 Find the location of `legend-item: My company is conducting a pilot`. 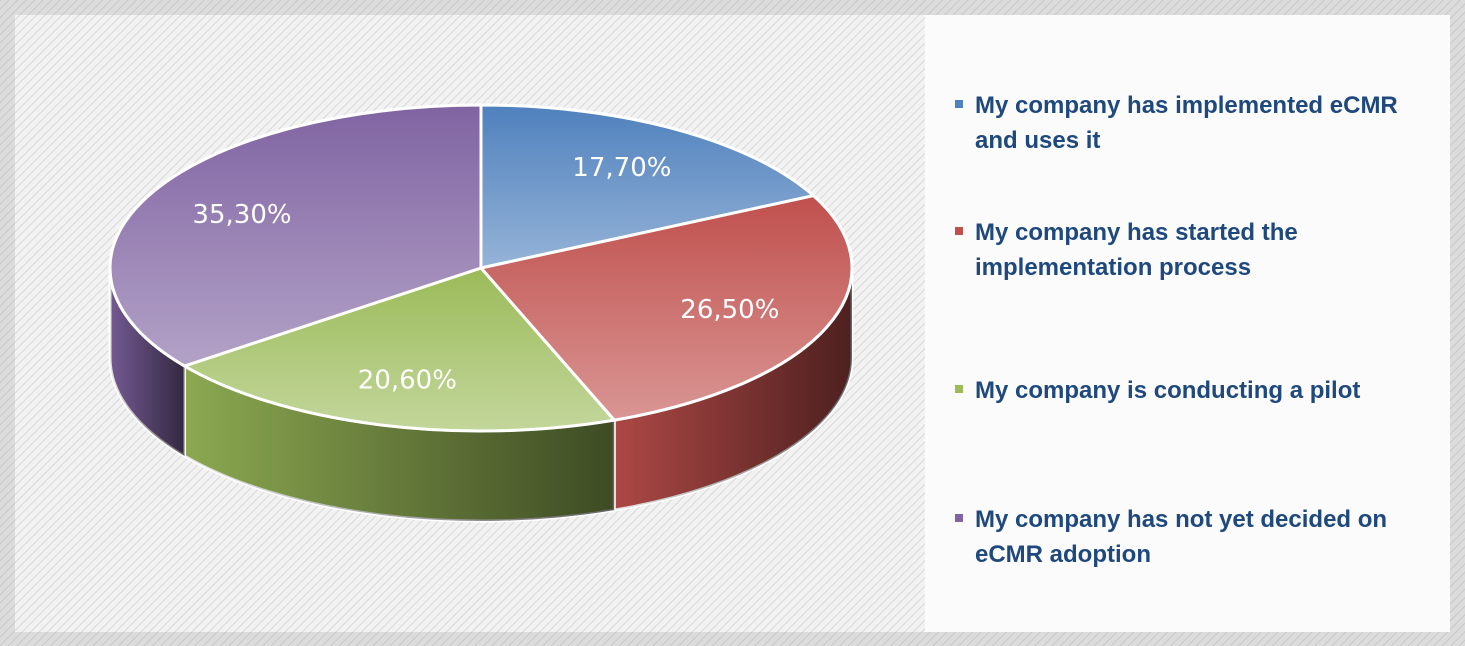

legend-item: My company is conducting a pilot is located at coordinates (1195, 390).